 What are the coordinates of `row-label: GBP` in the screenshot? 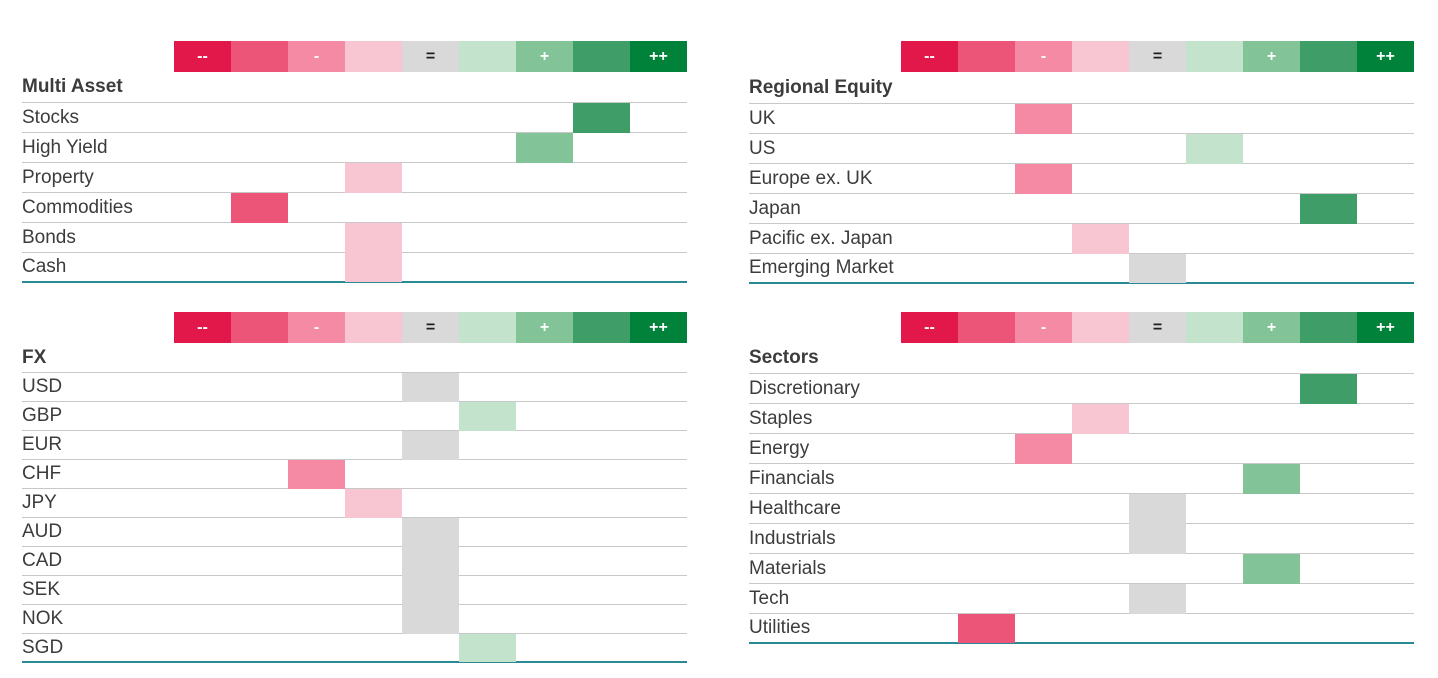 It's located at (42, 415).